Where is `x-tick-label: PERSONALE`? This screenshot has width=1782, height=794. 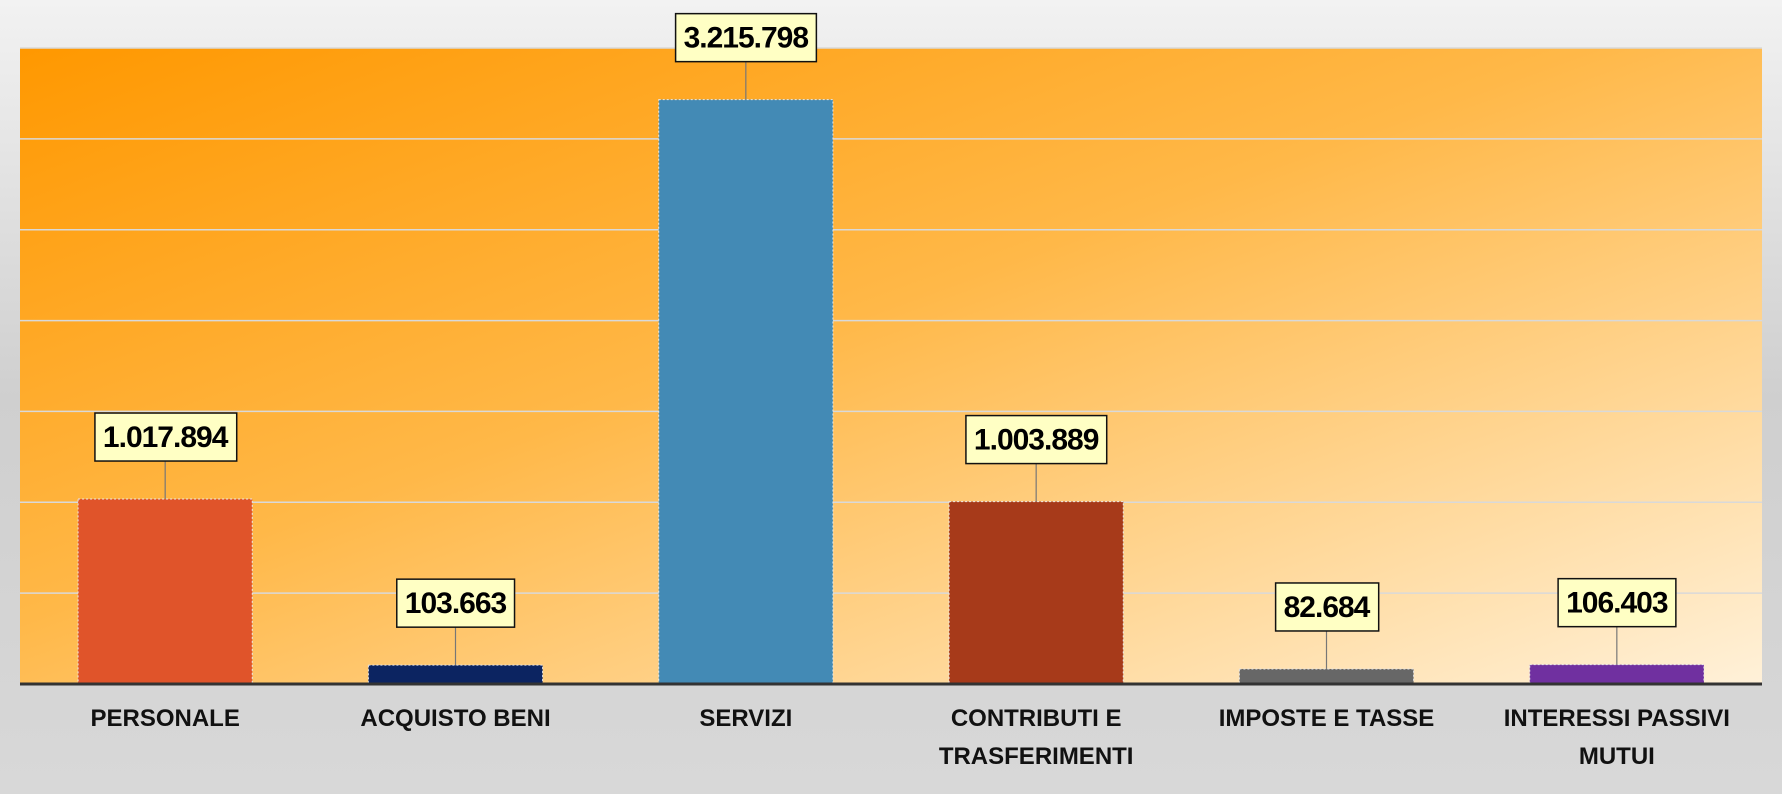 x-tick-label: PERSONALE is located at coordinates (165, 718).